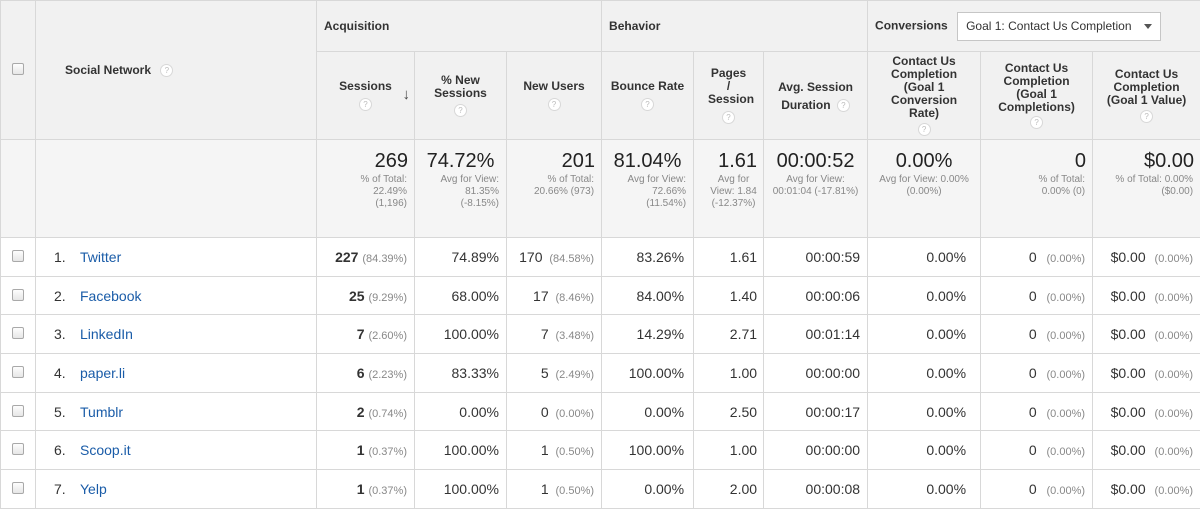  Describe the element at coordinates (106, 334) in the screenshot. I see `network-link: LinkedIn` at that location.